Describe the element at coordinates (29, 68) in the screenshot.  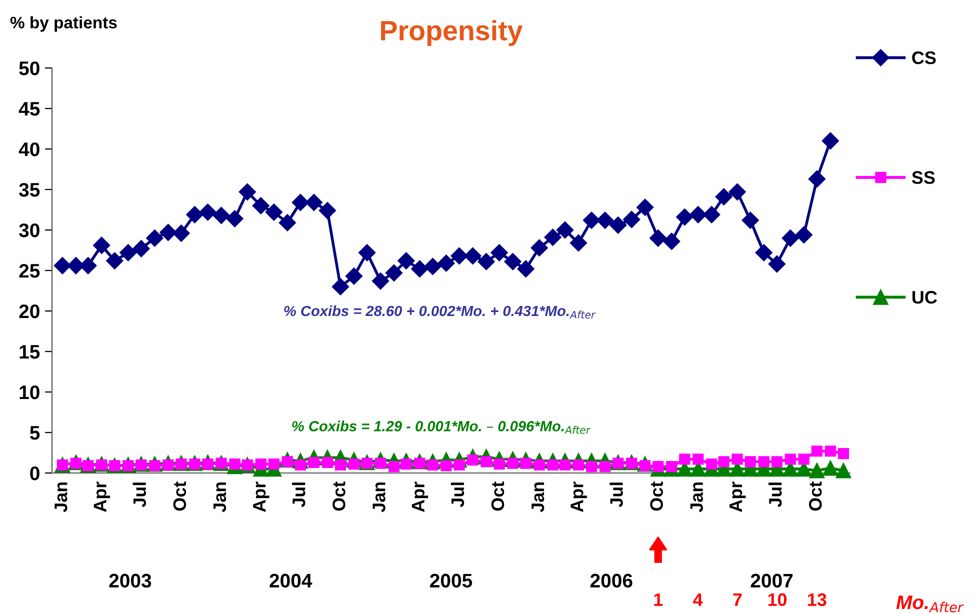
I see `y-tick-label: 50` at that location.